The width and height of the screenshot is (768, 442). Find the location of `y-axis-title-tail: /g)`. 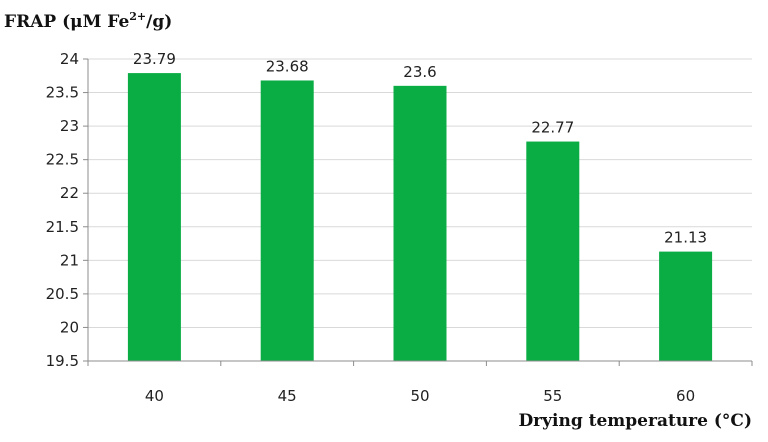

y-axis-title-tail: /g) is located at coordinates (159, 22).